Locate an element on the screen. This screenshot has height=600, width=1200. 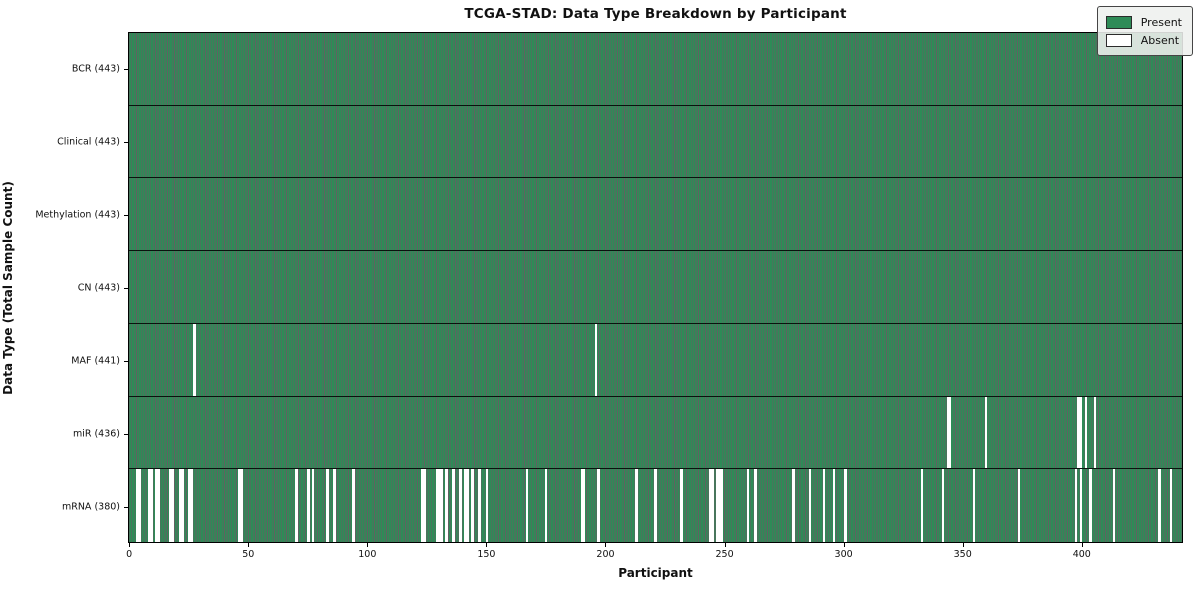
x-axis-label: Participant is located at coordinates (655, 573).